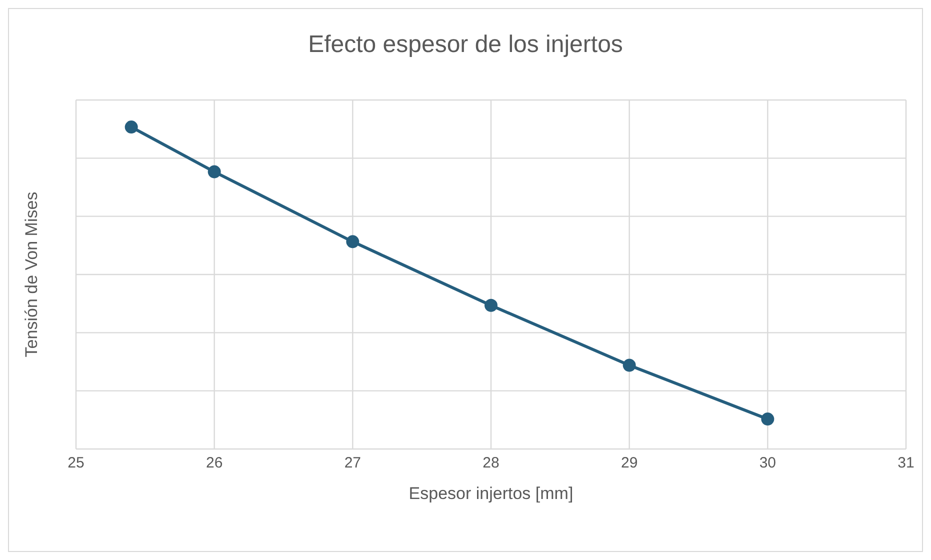 The height and width of the screenshot is (560, 931). What do you see at coordinates (906, 463) in the screenshot?
I see `x-tick-label: 31` at bounding box center [906, 463].